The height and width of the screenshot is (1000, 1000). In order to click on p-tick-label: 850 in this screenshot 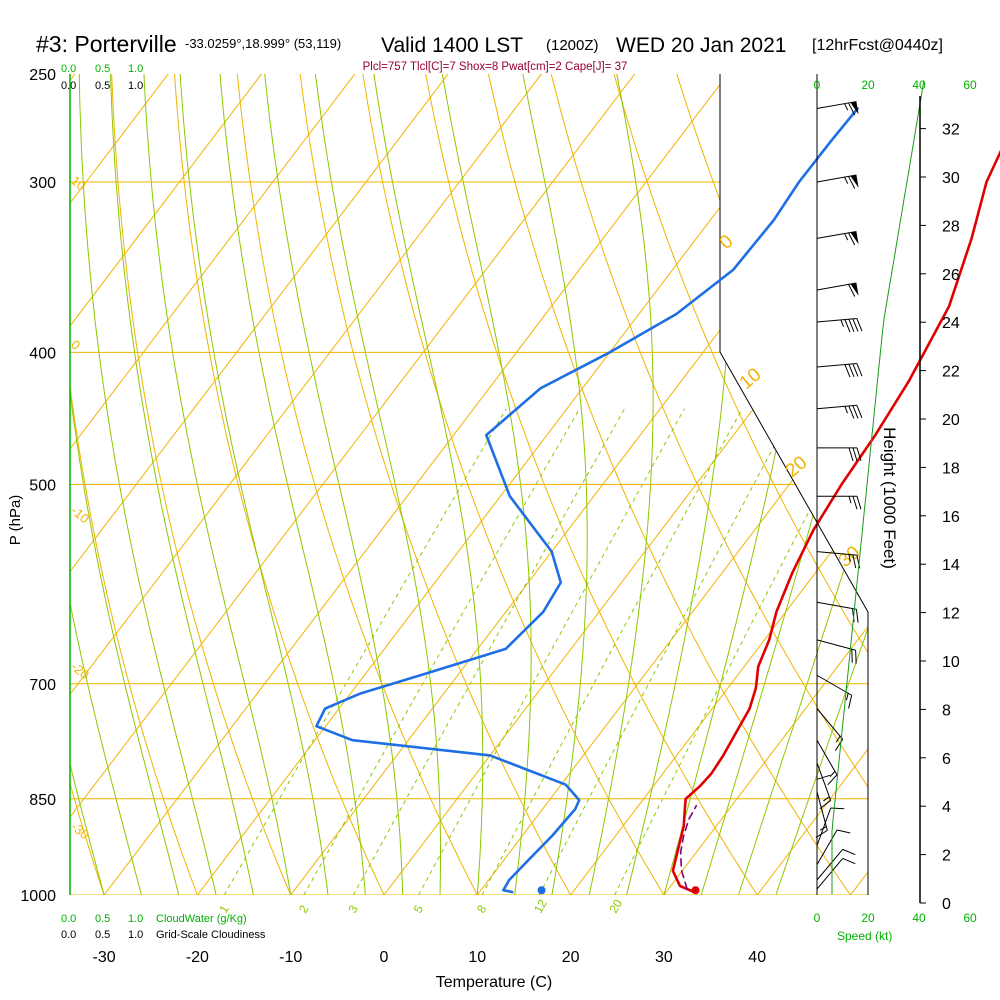, I will do `click(42, 800)`.